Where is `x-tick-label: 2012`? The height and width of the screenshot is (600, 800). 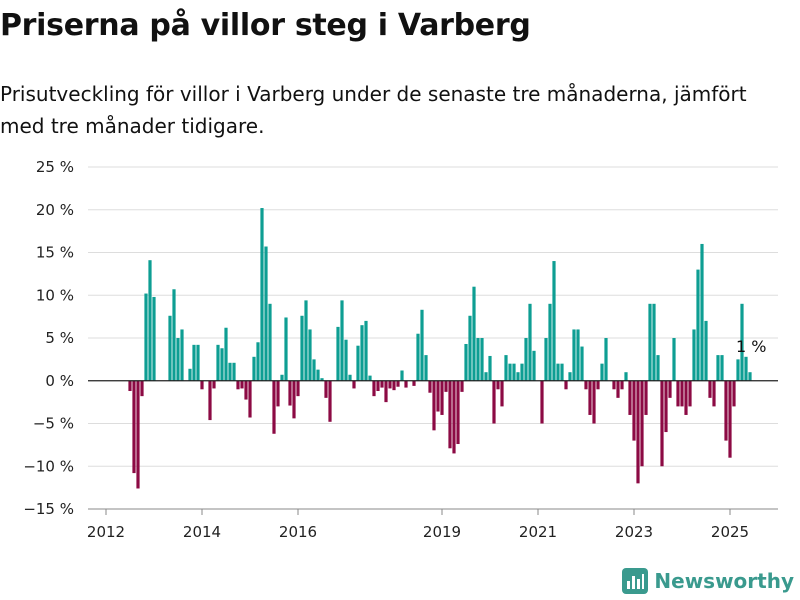 x-tick-label: 2012 is located at coordinates (106, 532).